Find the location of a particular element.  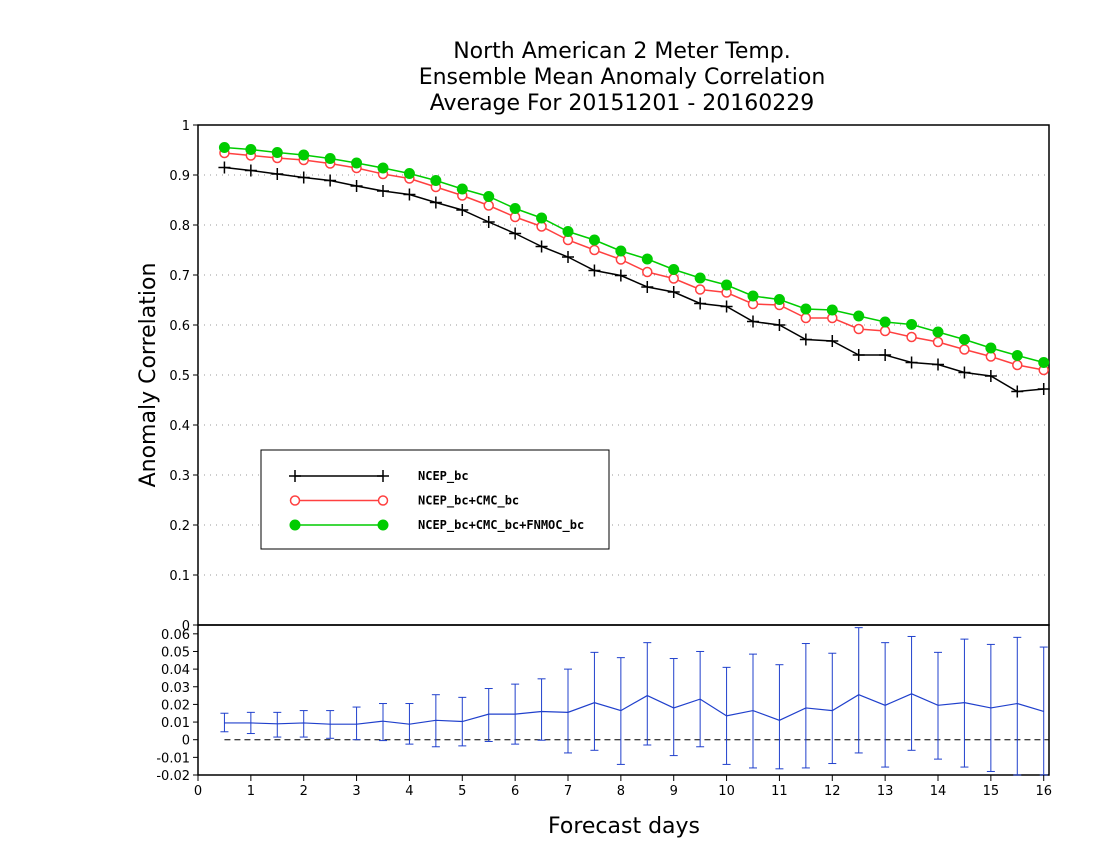

difference-plot-series is located at coordinates (634, 701).